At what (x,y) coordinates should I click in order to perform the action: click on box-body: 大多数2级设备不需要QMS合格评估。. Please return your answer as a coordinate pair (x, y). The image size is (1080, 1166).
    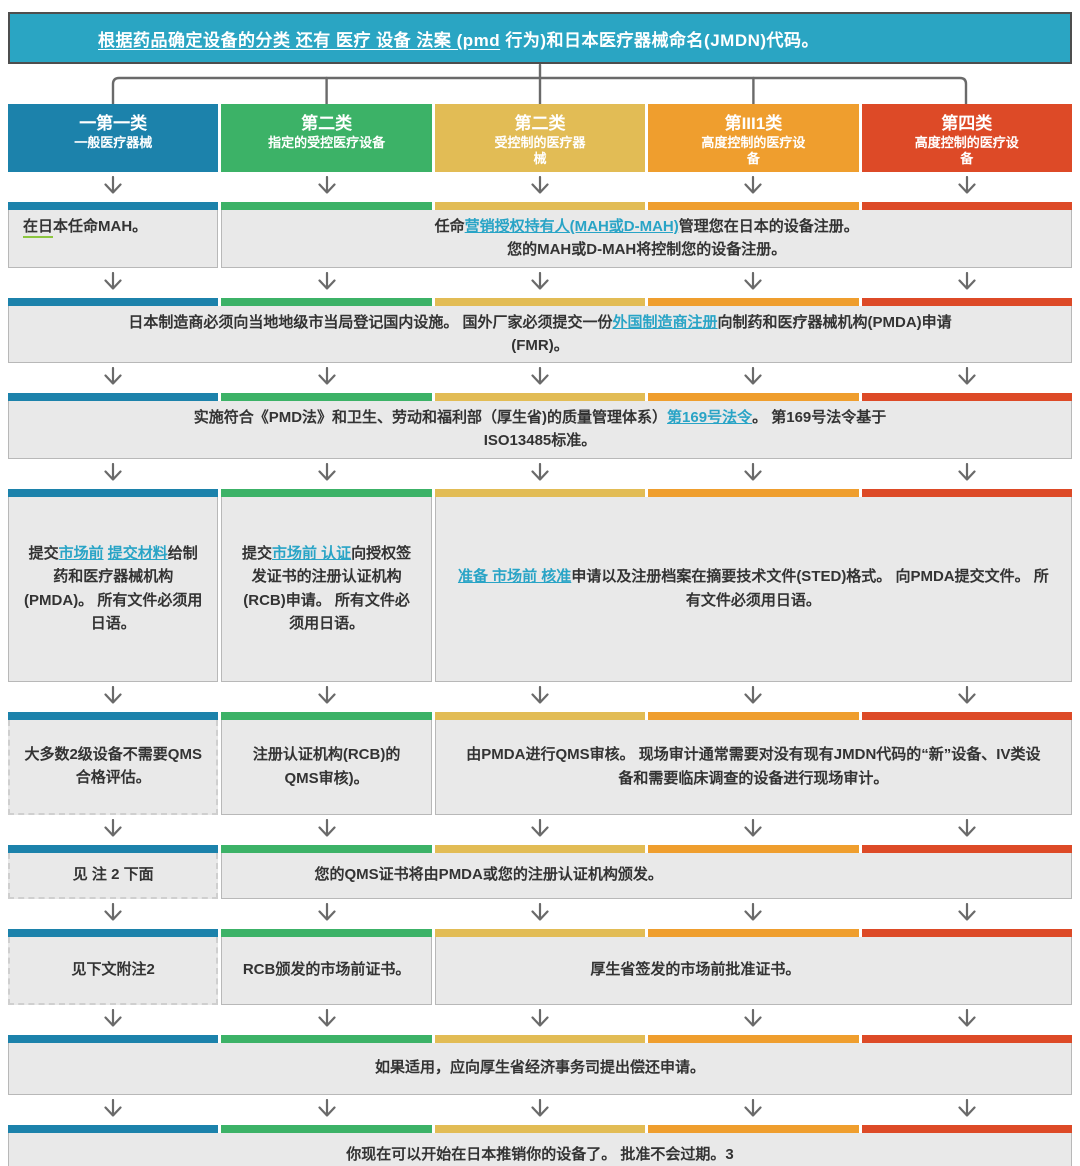
    Looking at the image, I should click on (113, 767).